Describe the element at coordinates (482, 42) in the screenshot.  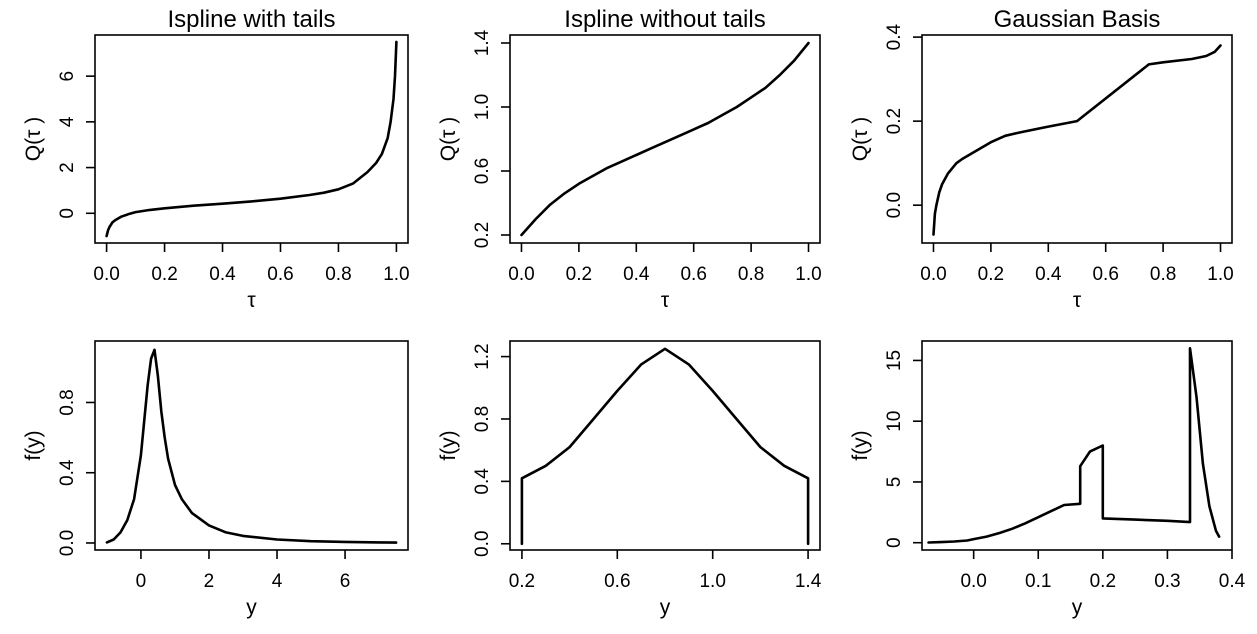
I see `y-tick-label: 1.4` at that location.